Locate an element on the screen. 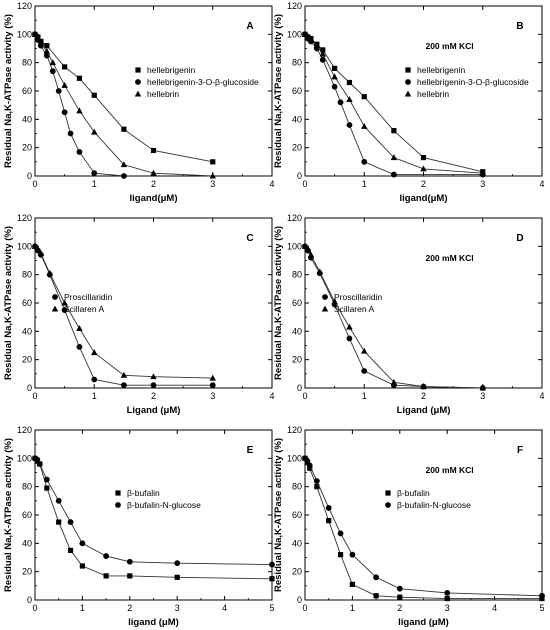 This screenshot has height=630, width=550. y-tick-label: 0 is located at coordinates (299, 388).